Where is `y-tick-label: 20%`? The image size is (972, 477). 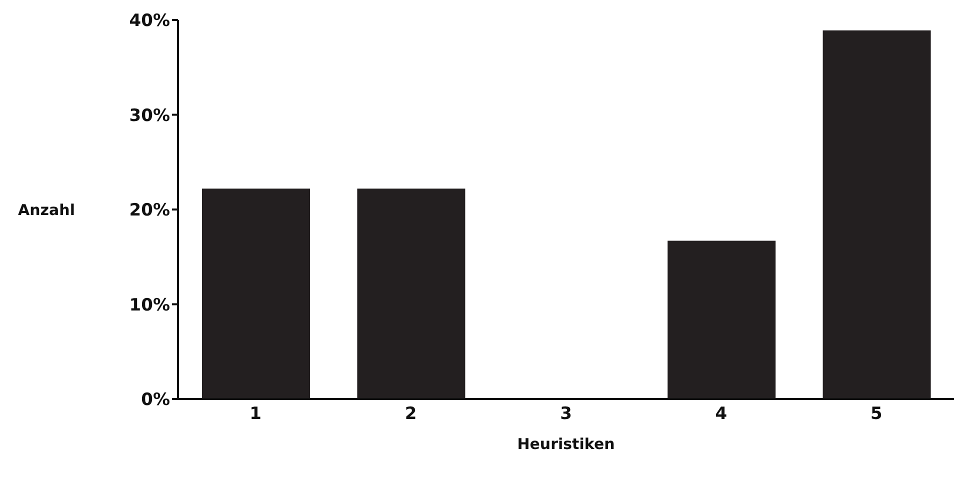 y-tick-label: 20% is located at coordinates (149, 210).